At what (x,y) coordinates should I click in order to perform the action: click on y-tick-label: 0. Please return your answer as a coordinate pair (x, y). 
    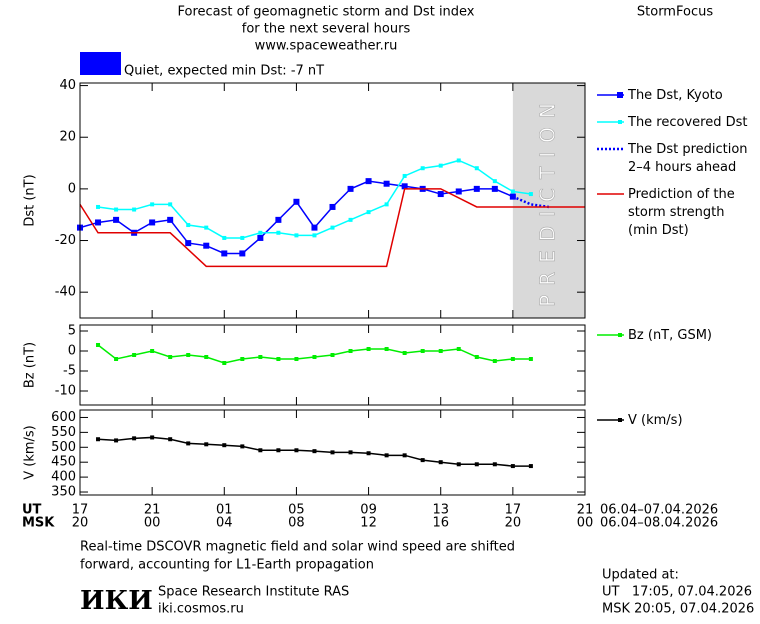
    Looking at the image, I should click on (72, 351).